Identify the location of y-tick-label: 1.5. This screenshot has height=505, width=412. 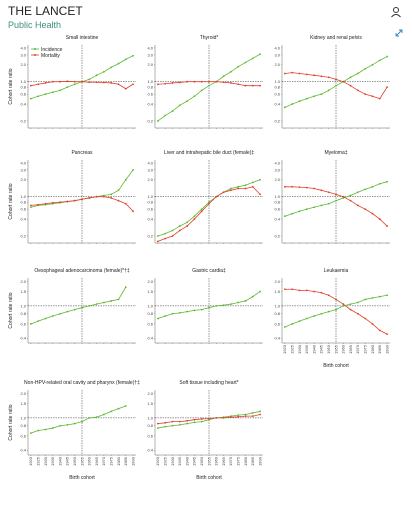
(23, 291).